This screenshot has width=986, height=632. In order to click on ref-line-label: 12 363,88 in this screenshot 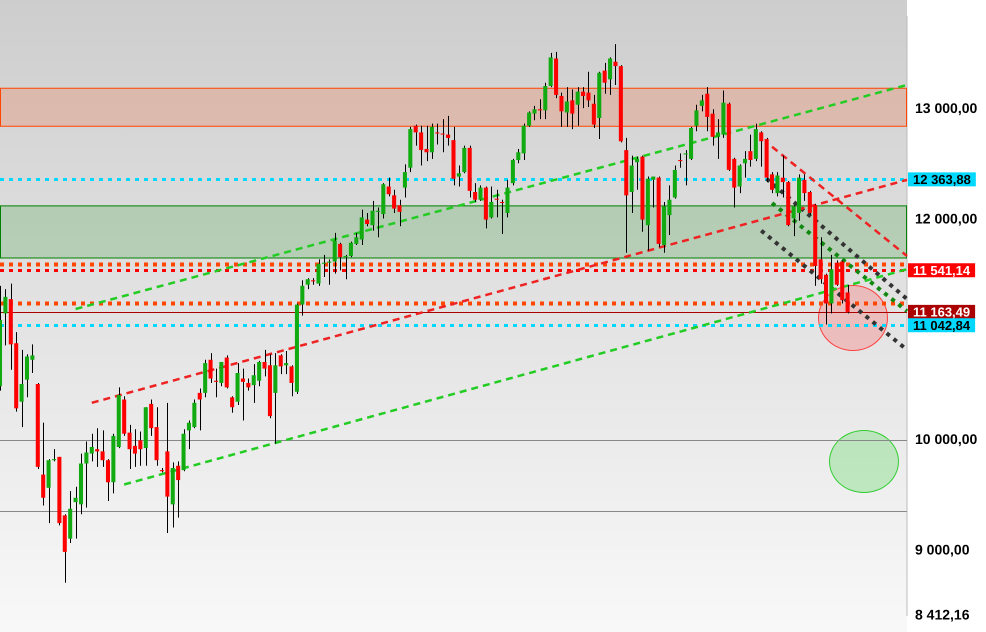, I will do `click(942, 180)`.